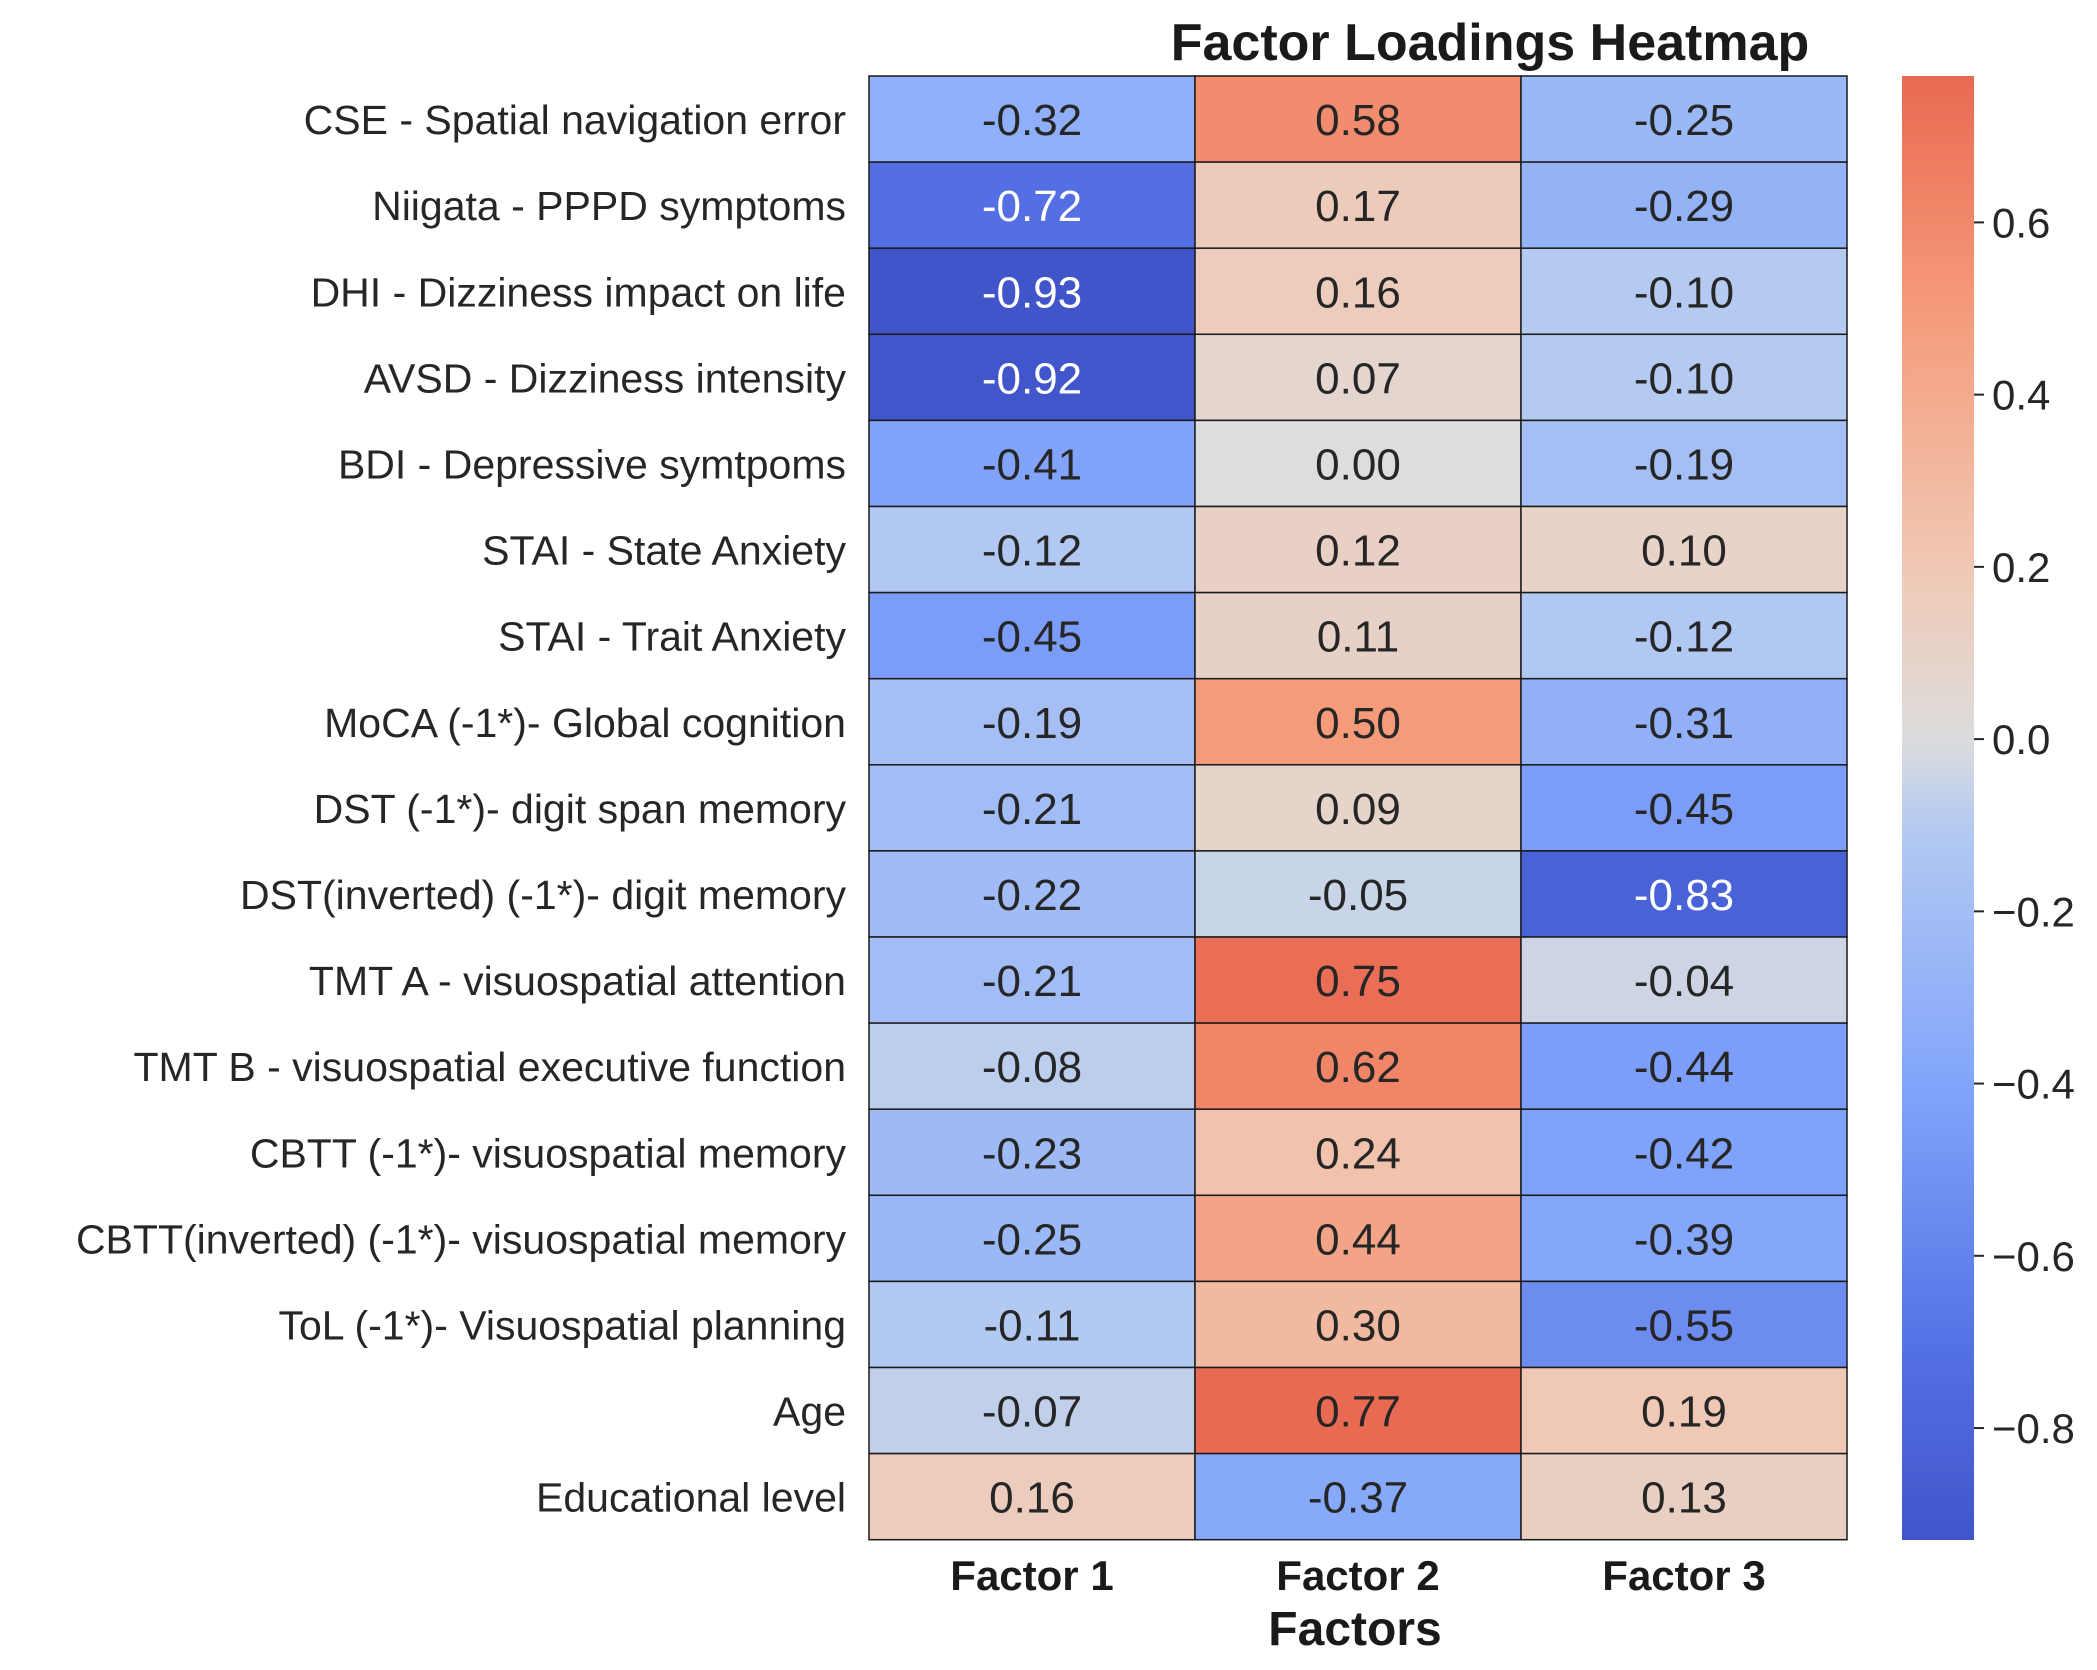 The image size is (2097, 1670). What do you see at coordinates (1032, 378) in the screenshot?
I see `cell-value: -0.92` at bounding box center [1032, 378].